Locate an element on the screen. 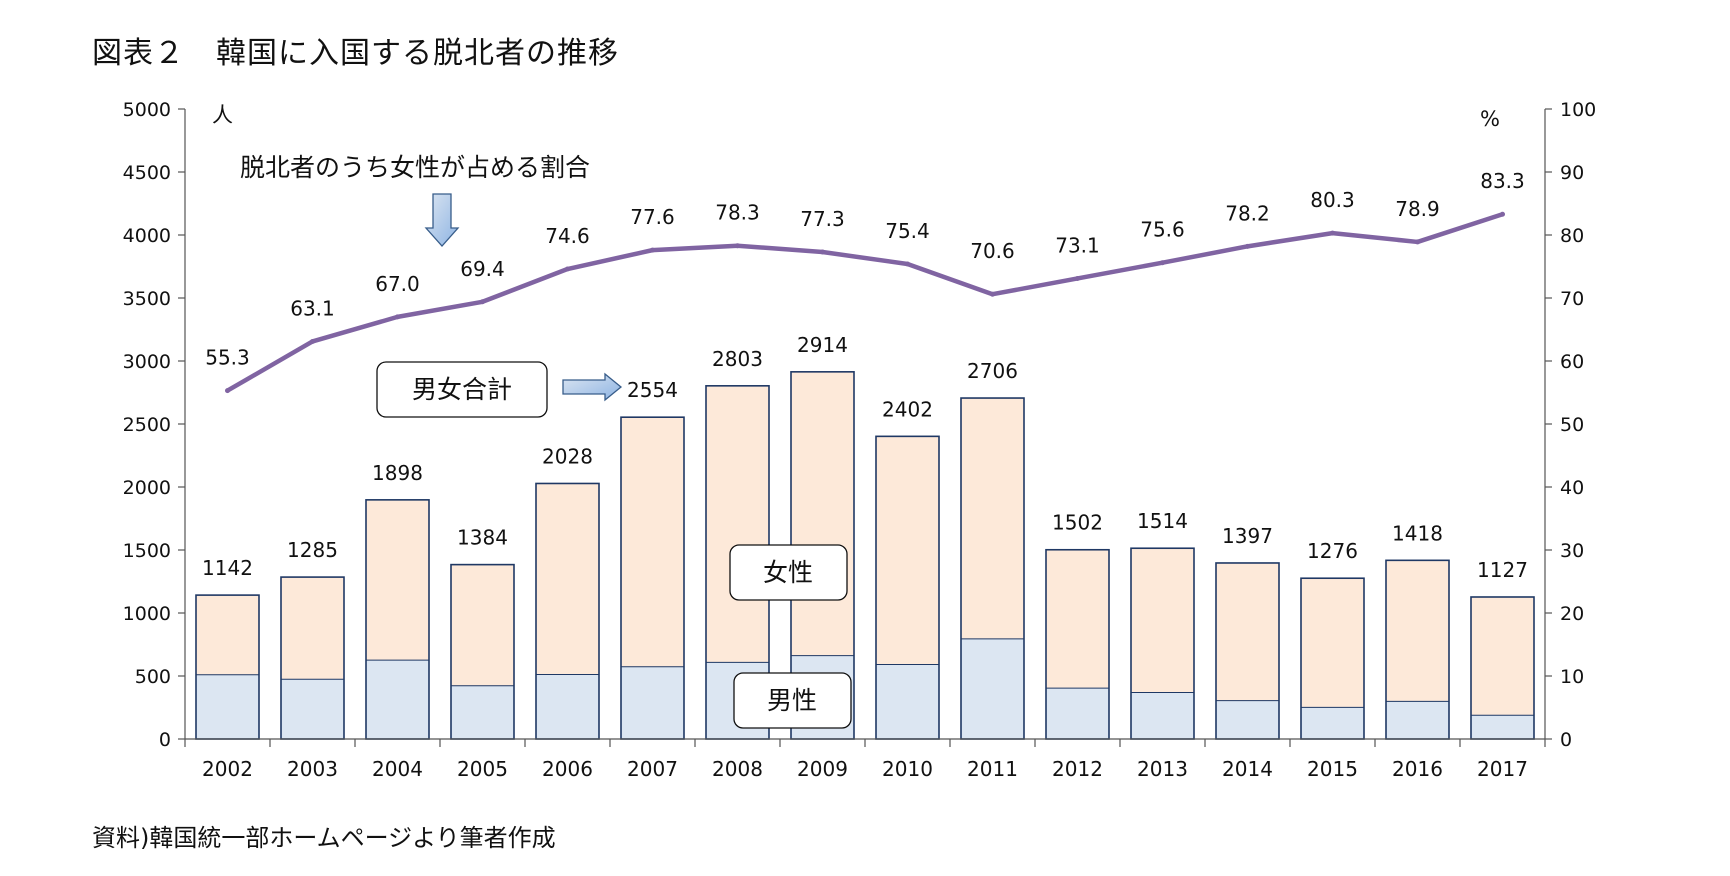  line-point-2015 is located at coordinates (1332, 233).